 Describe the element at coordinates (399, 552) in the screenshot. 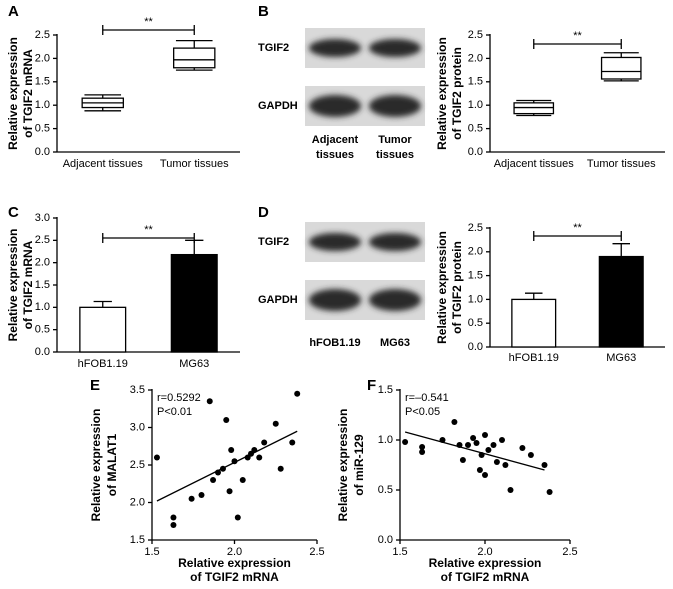

I see `x-tick-label: 1.5` at that location.